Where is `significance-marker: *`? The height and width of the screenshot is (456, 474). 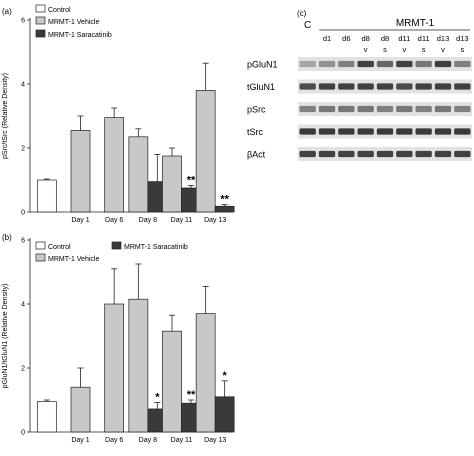
significance-marker: * is located at coordinates (225, 376).